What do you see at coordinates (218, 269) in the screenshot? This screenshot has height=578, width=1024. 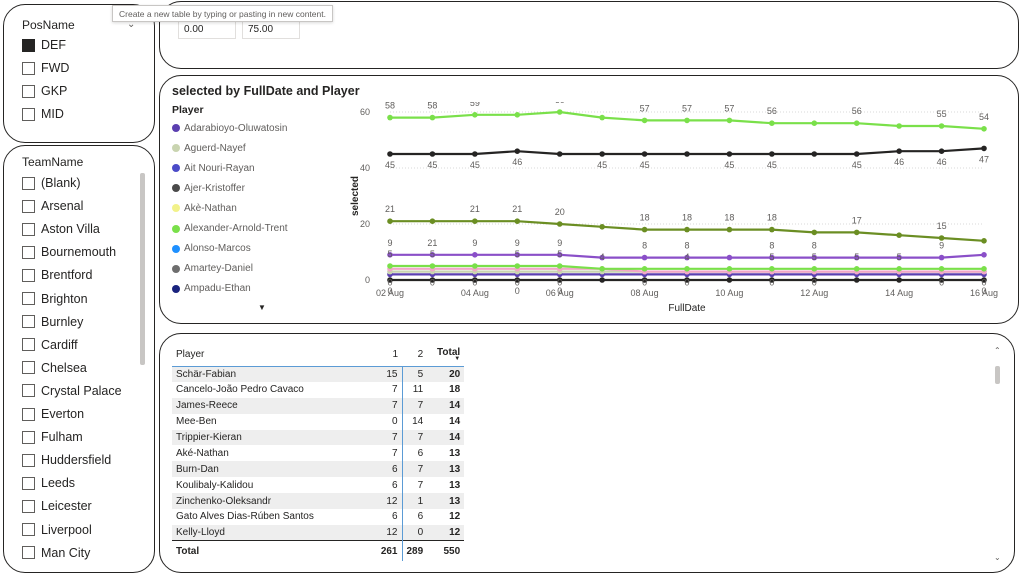 I see `legend-label: Amartey-Daniel` at bounding box center [218, 269].